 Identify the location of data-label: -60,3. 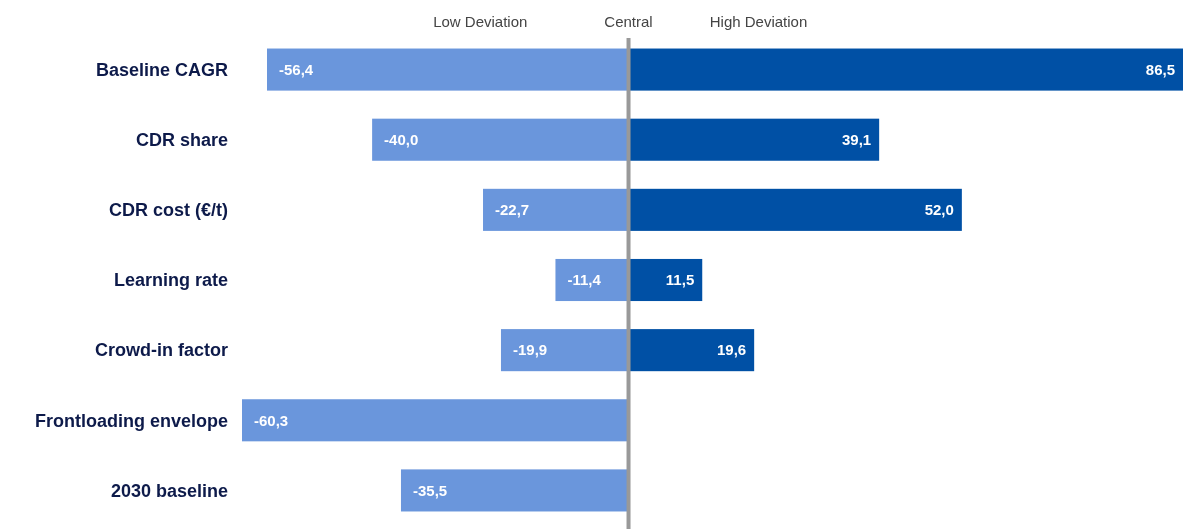
(271, 420).